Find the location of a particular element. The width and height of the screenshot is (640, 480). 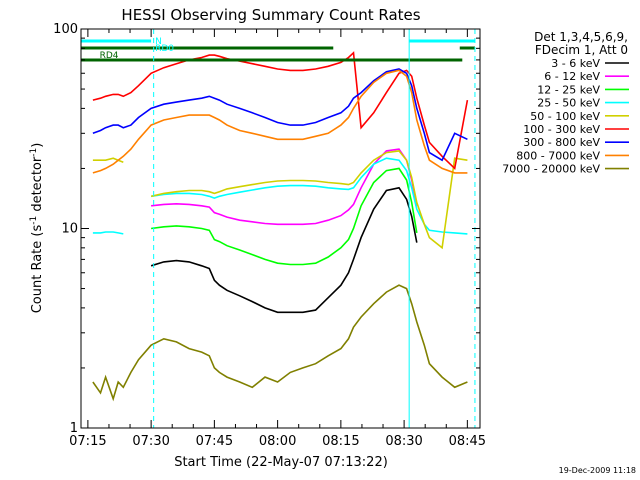

series-line-3-6-kev is located at coordinates (284, 250).